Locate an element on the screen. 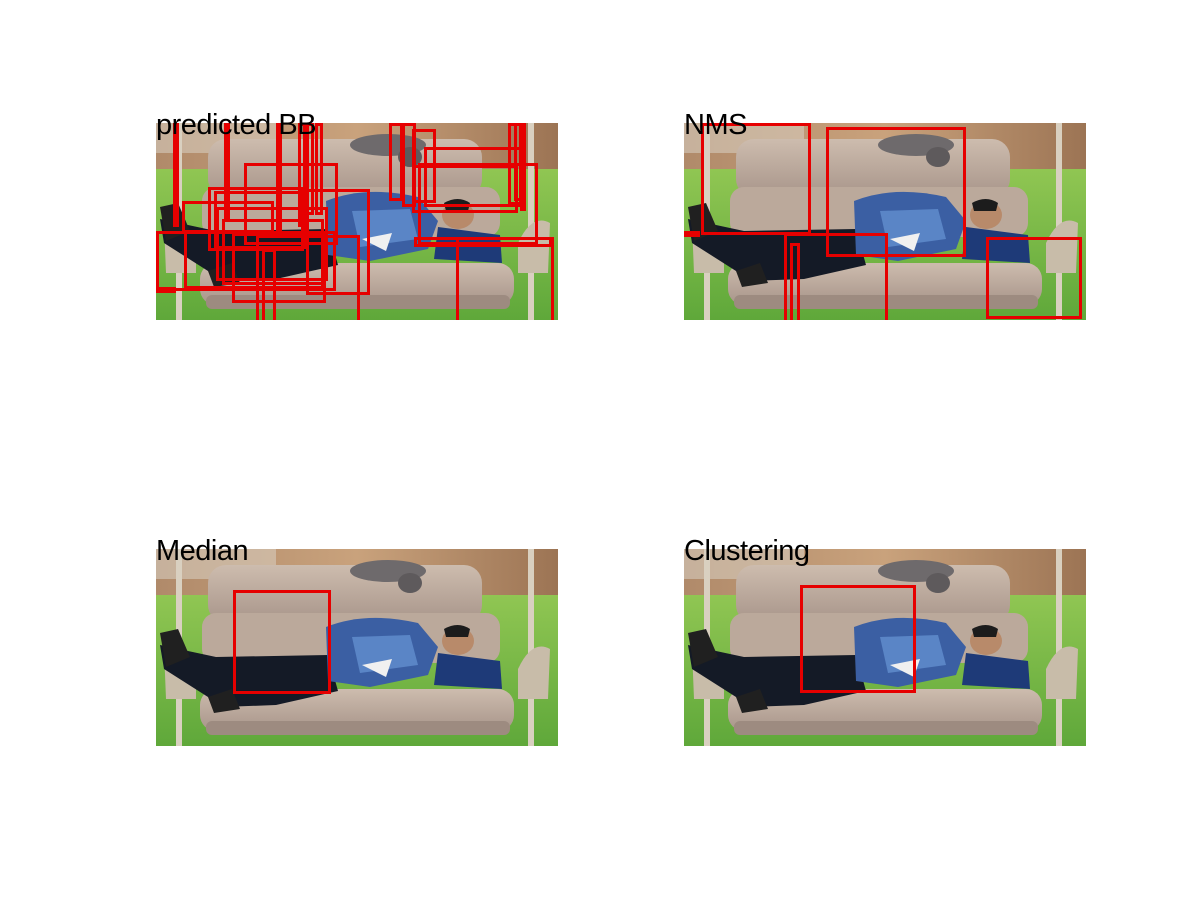 The height and width of the screenshot is (900, 1200). panel-median: Median is located at coordinates (357, 641).